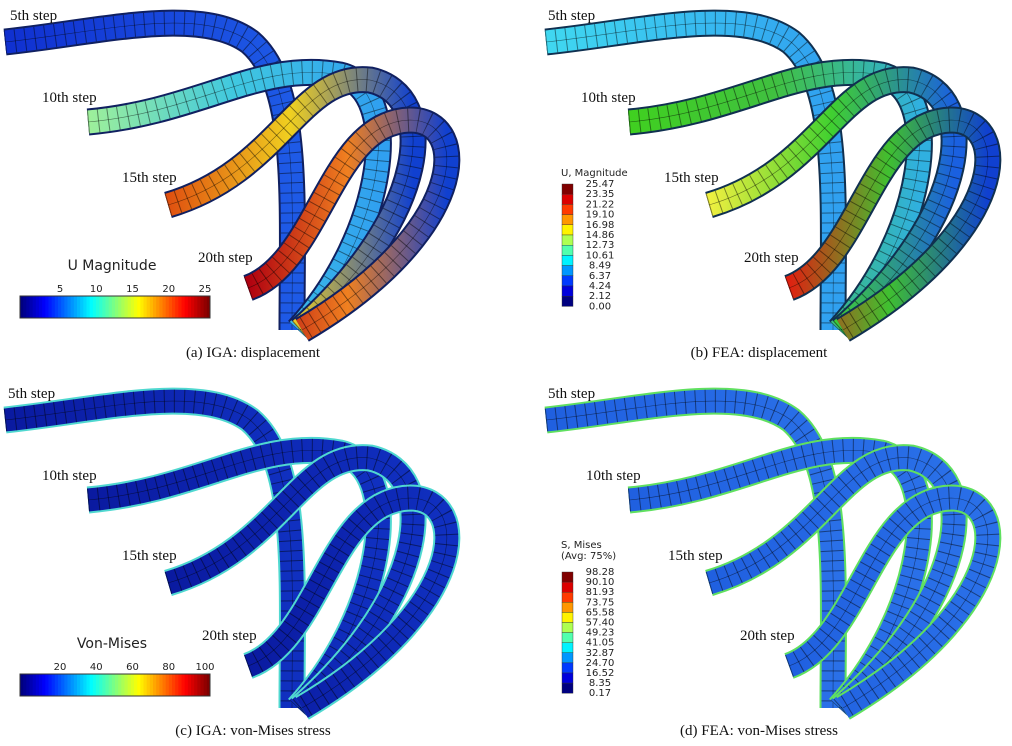 This screenshot has height=746, width=1012. What do you see at coordinates (600, 306) in the screenshot?
I see `colorbar-tick-label: 0.00` at bounding box center [600, 306].